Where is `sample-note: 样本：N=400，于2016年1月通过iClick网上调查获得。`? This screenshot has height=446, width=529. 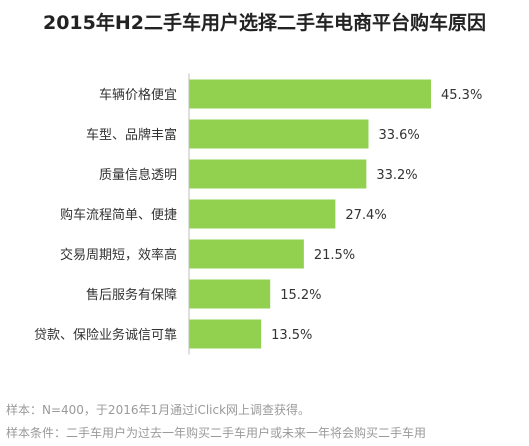 sample-note: 样本：N=400，于2016年1月通过iClick网上调查获得。 is located at coordinates (158, 410).